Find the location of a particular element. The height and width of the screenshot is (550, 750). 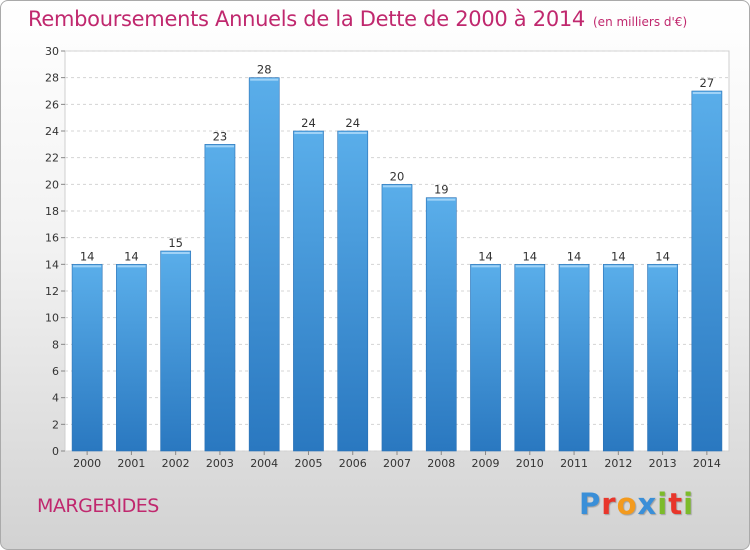

data-label-2000: 14 is located at coordinates (87, 256).